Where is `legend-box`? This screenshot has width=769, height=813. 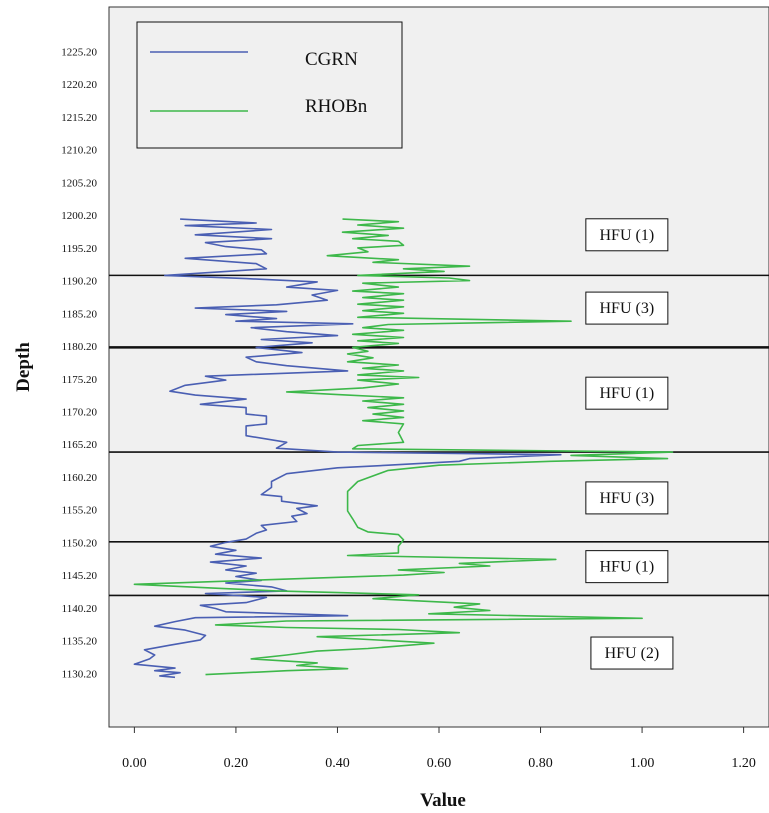
legend-box is located at coordinates (269, 85).